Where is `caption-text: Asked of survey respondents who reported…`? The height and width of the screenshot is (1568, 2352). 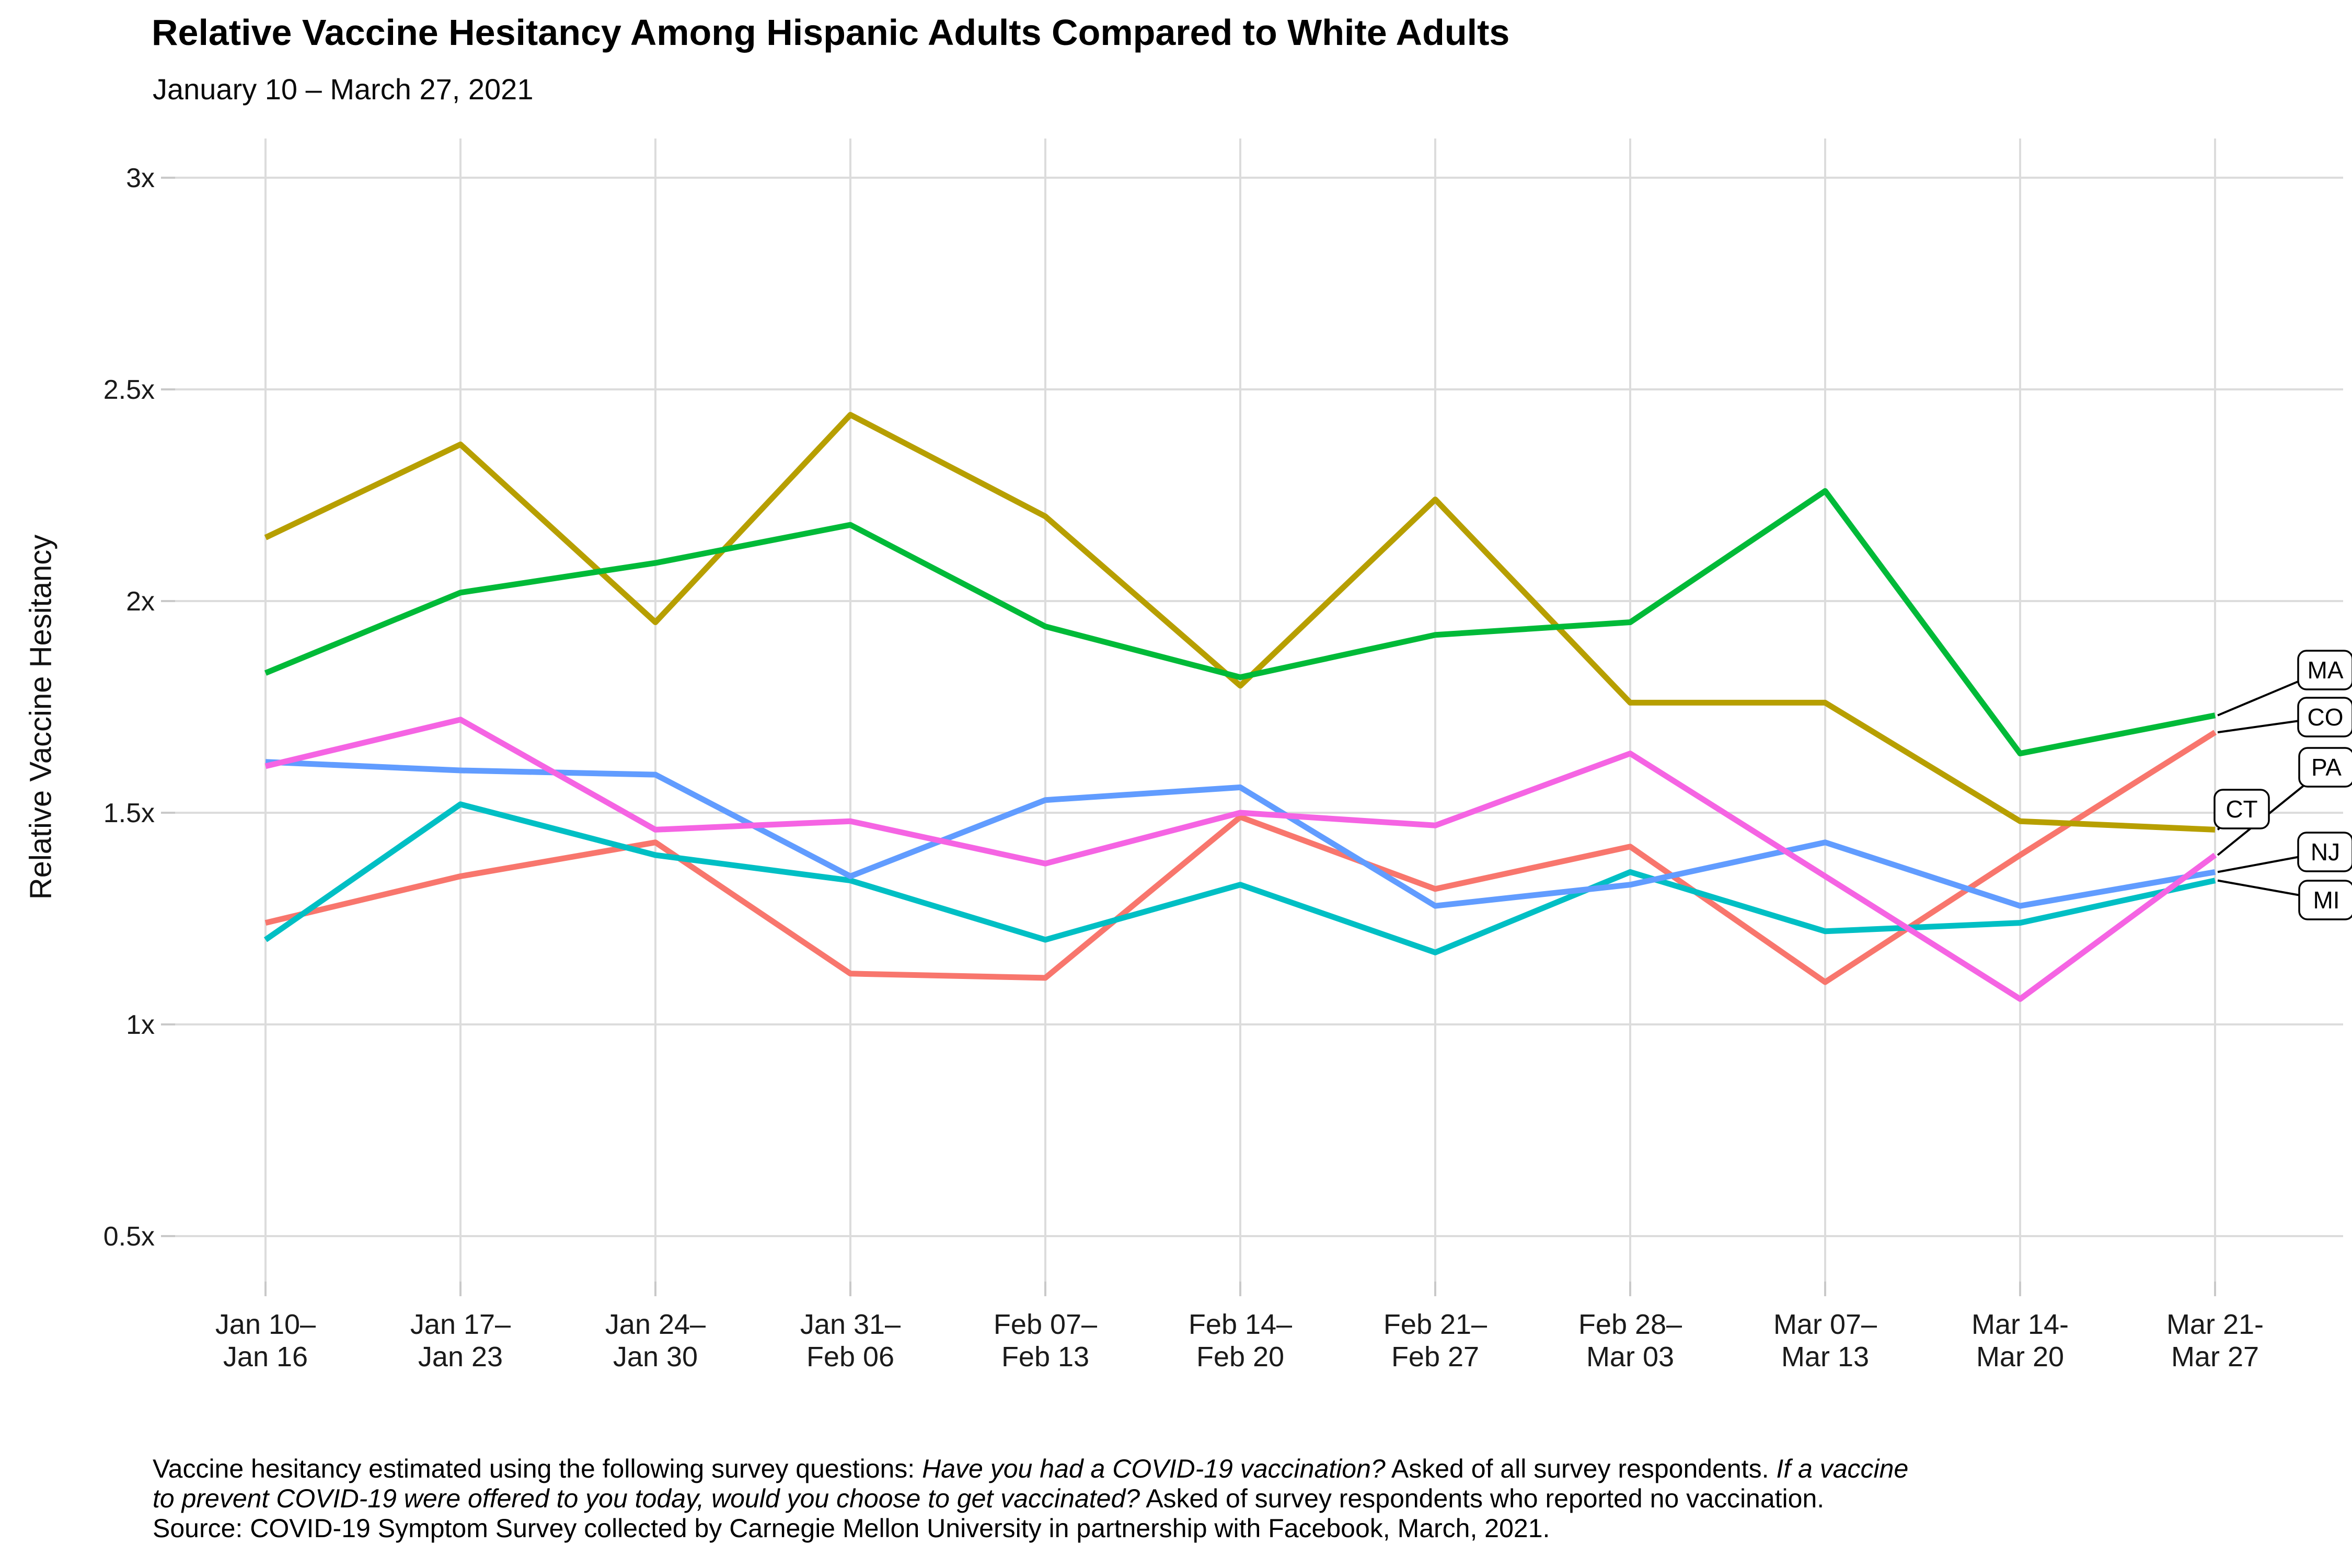 caption-text: Asked of survey respondents who reported… is located at coordinates (1482, 1498).